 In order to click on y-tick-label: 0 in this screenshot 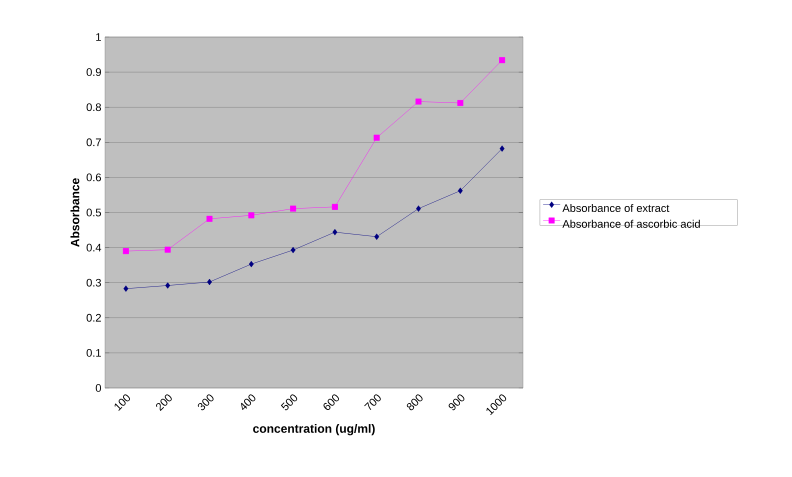, I will do `click(99, 388)`.